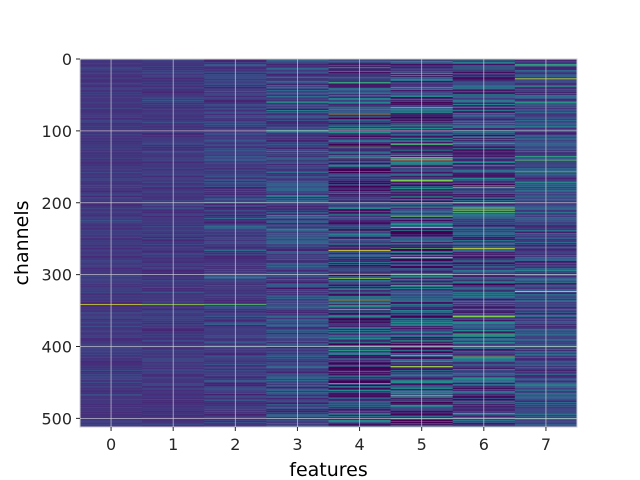 The image size is (640, 480). I want to click on x-tick-label: 2, so click(235, 444).